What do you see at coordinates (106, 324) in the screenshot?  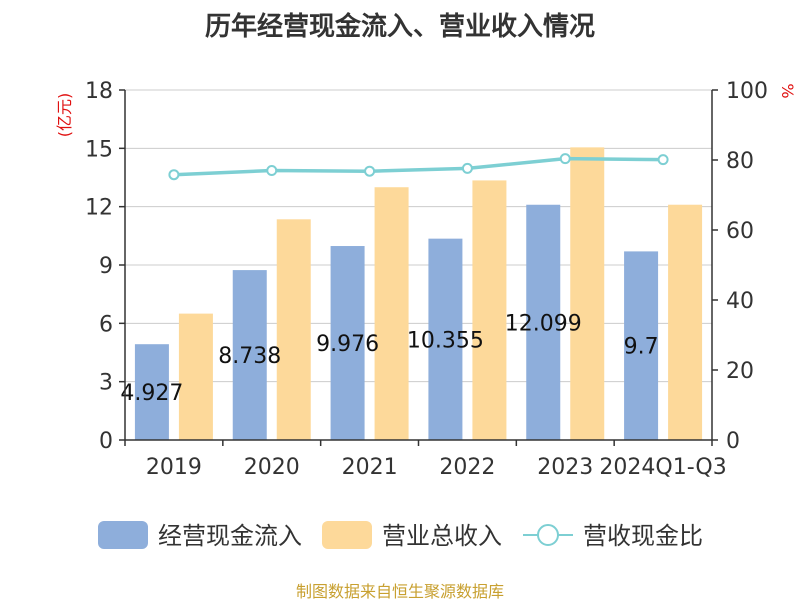 I see `left-tick-label: 6` at bounding box center [106, 324].